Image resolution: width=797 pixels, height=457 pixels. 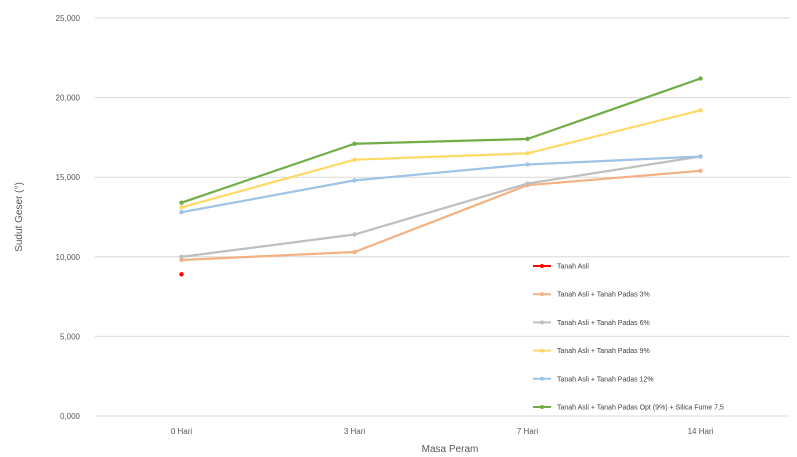 I want to click on legend-label: Tanah Asli + Tanah Padas 9%, so click(x=603, y=351).